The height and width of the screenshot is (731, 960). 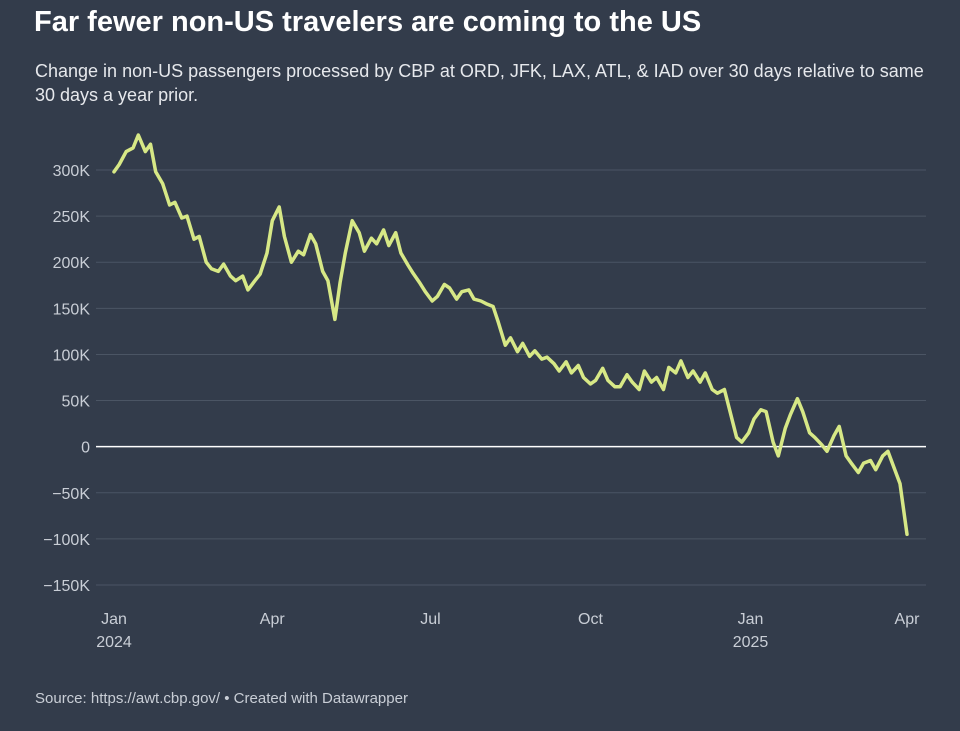 I want to click on y-tick-label: 300K, so click(x=72, y=171).